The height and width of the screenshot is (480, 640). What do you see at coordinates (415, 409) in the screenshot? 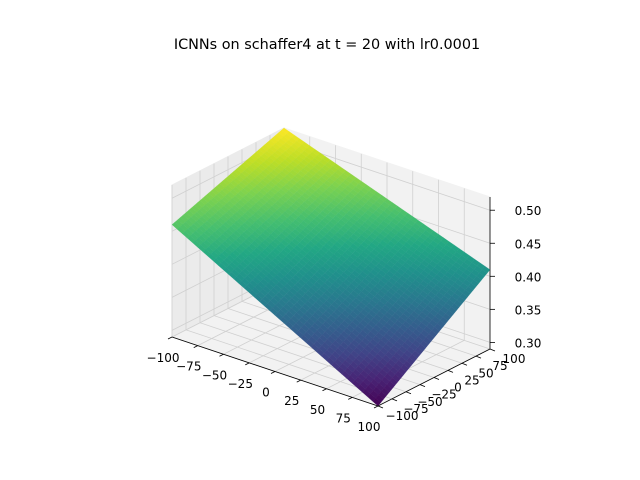
I see `y-tick-label: −75` at bounding box center [415, 409].